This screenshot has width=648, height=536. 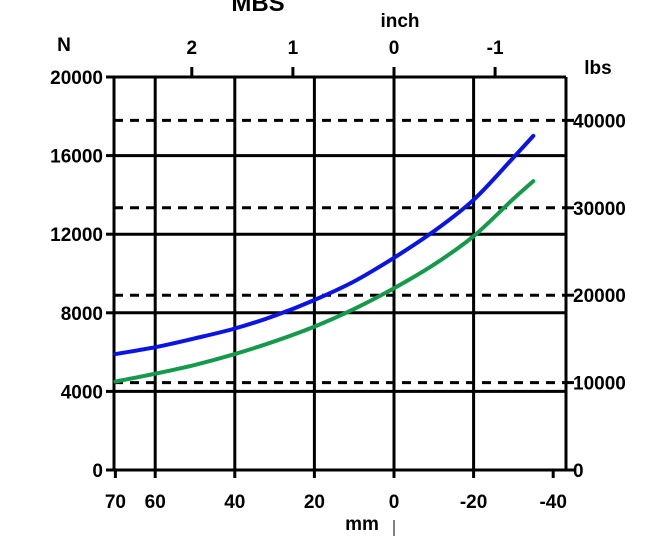 I want to click on left-tick-label: 4000, so click(x=82, y=392).